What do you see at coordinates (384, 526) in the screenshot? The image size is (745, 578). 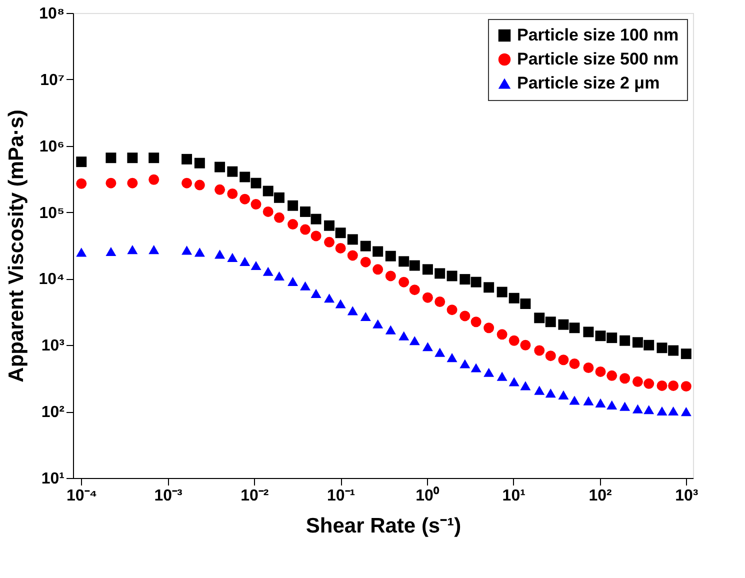 I see `x-axis-title: Shear Rate (s⁻¹)` at bounding box center [384, 526].